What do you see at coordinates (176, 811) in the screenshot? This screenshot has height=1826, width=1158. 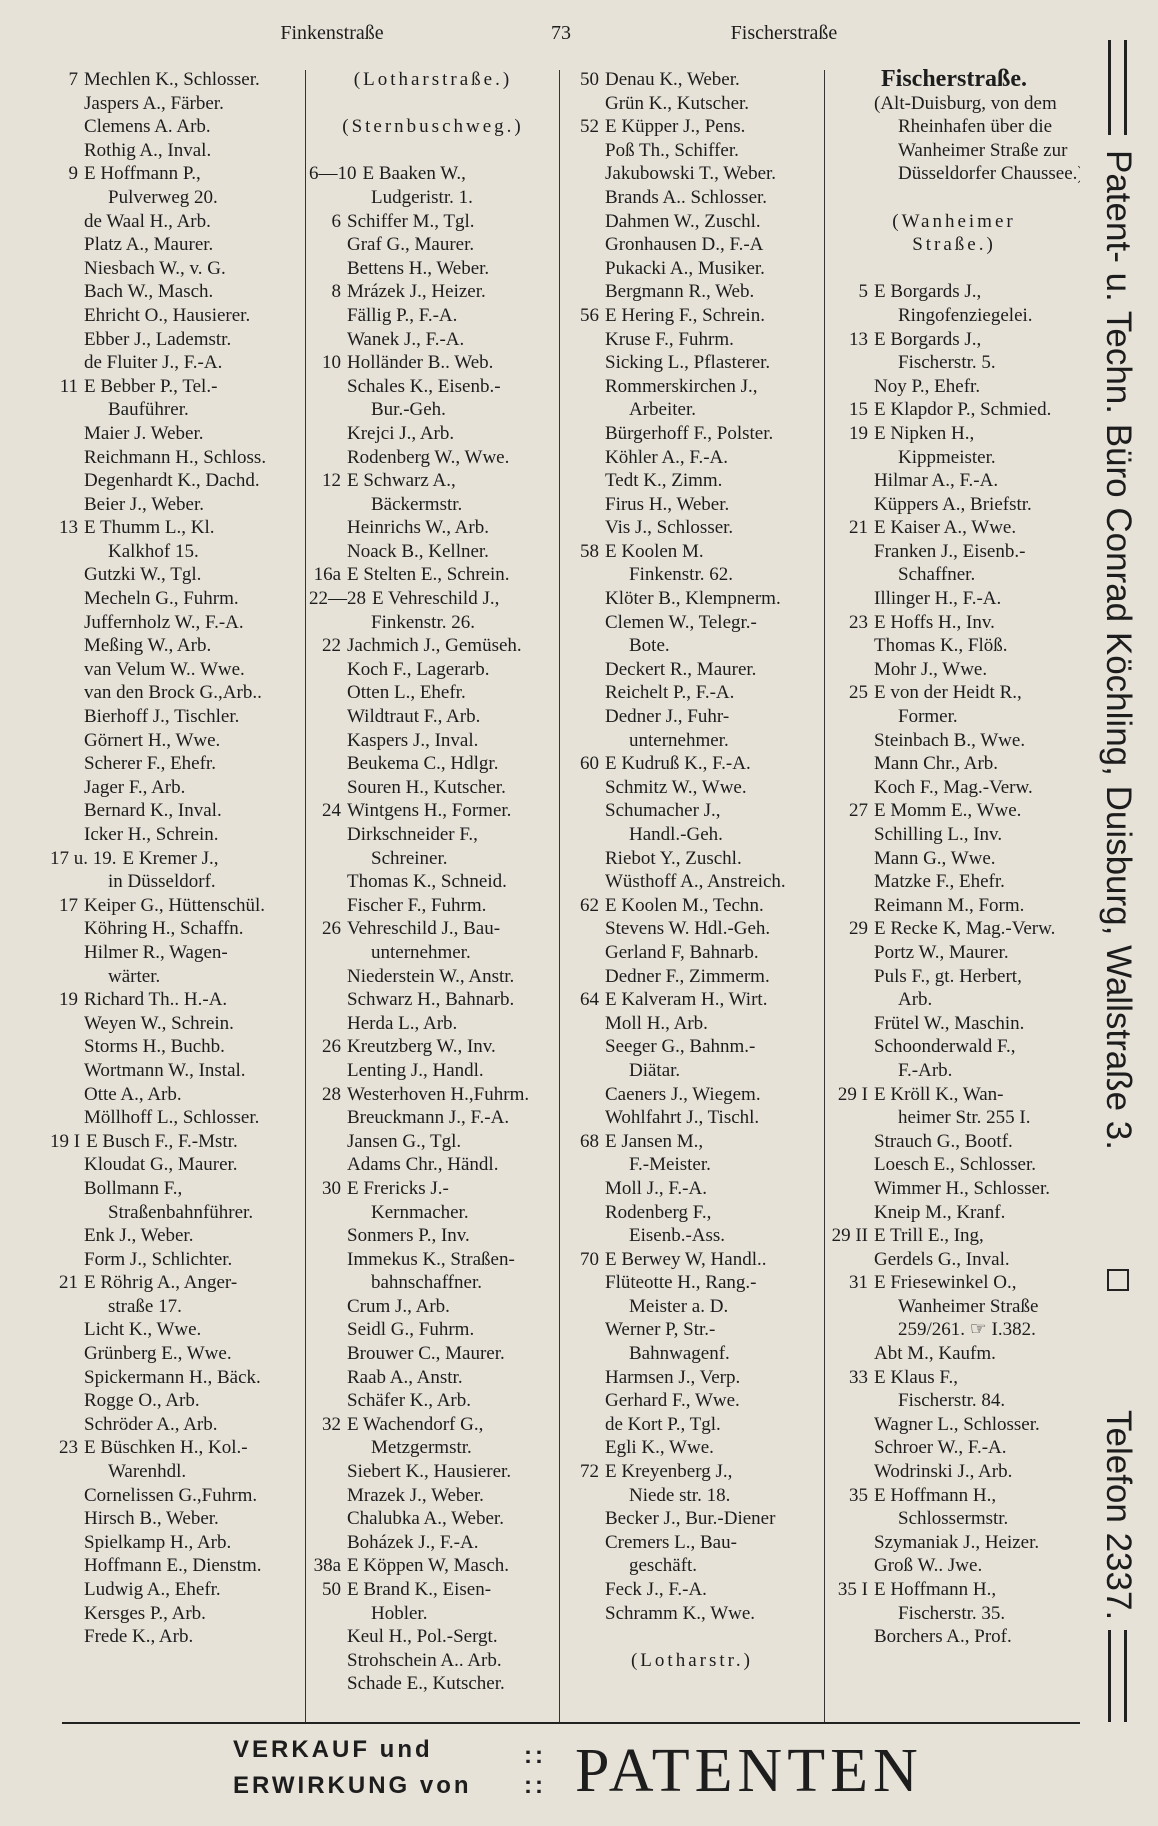 I see `entry: Bernard K., Inval.` at bounding box center [176, 811].